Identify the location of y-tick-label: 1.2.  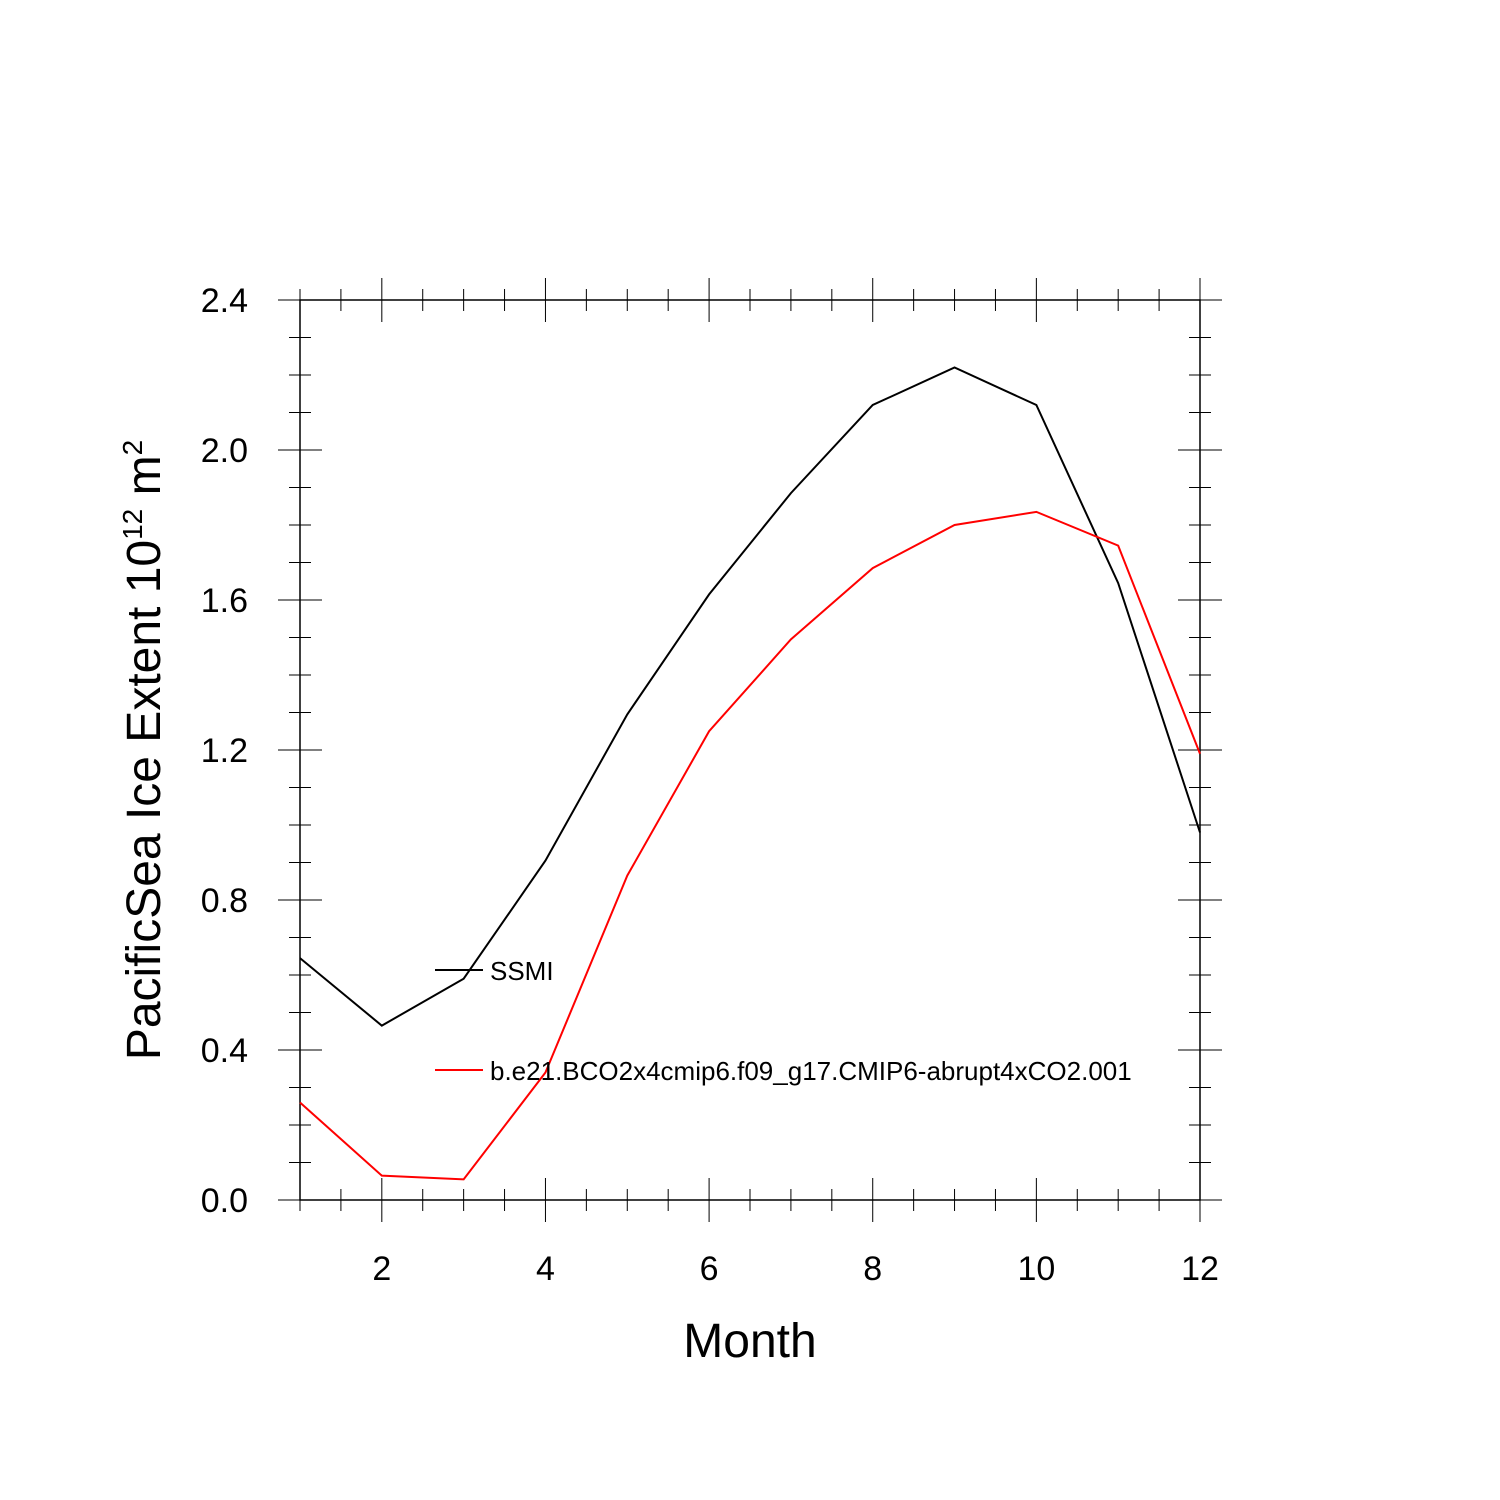
(224, 751).